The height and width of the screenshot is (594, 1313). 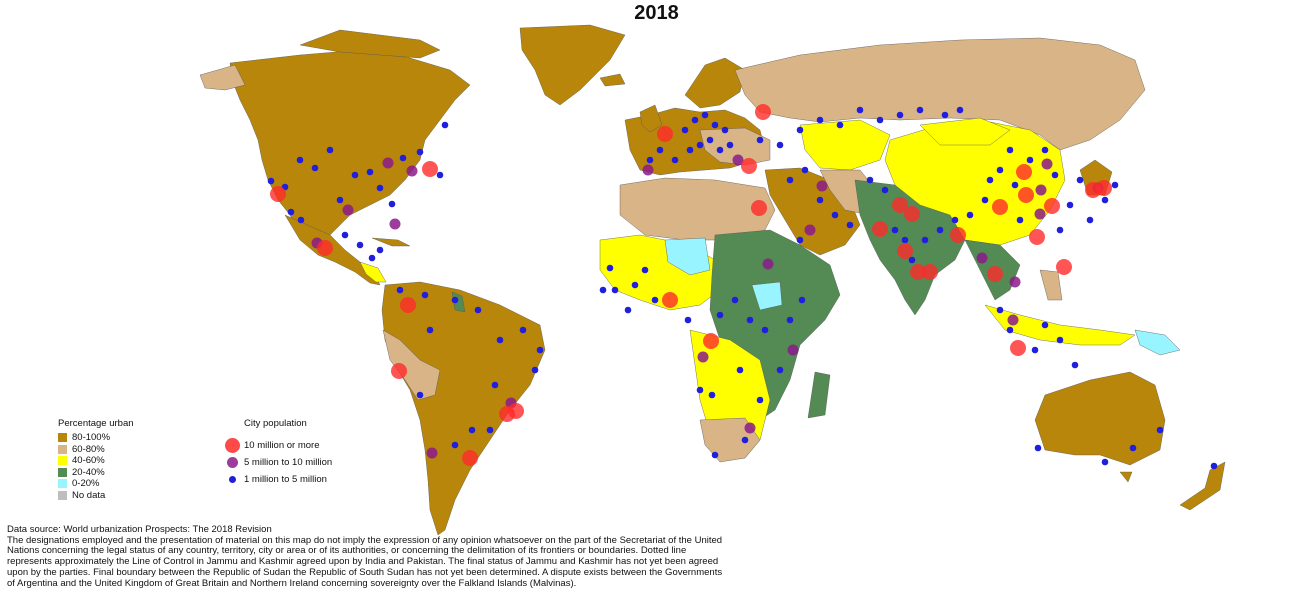 What do you see at coordinates (232, 479) in the screenshot?
I see `city-dot-small-icon` at bounding box center [232, 479].